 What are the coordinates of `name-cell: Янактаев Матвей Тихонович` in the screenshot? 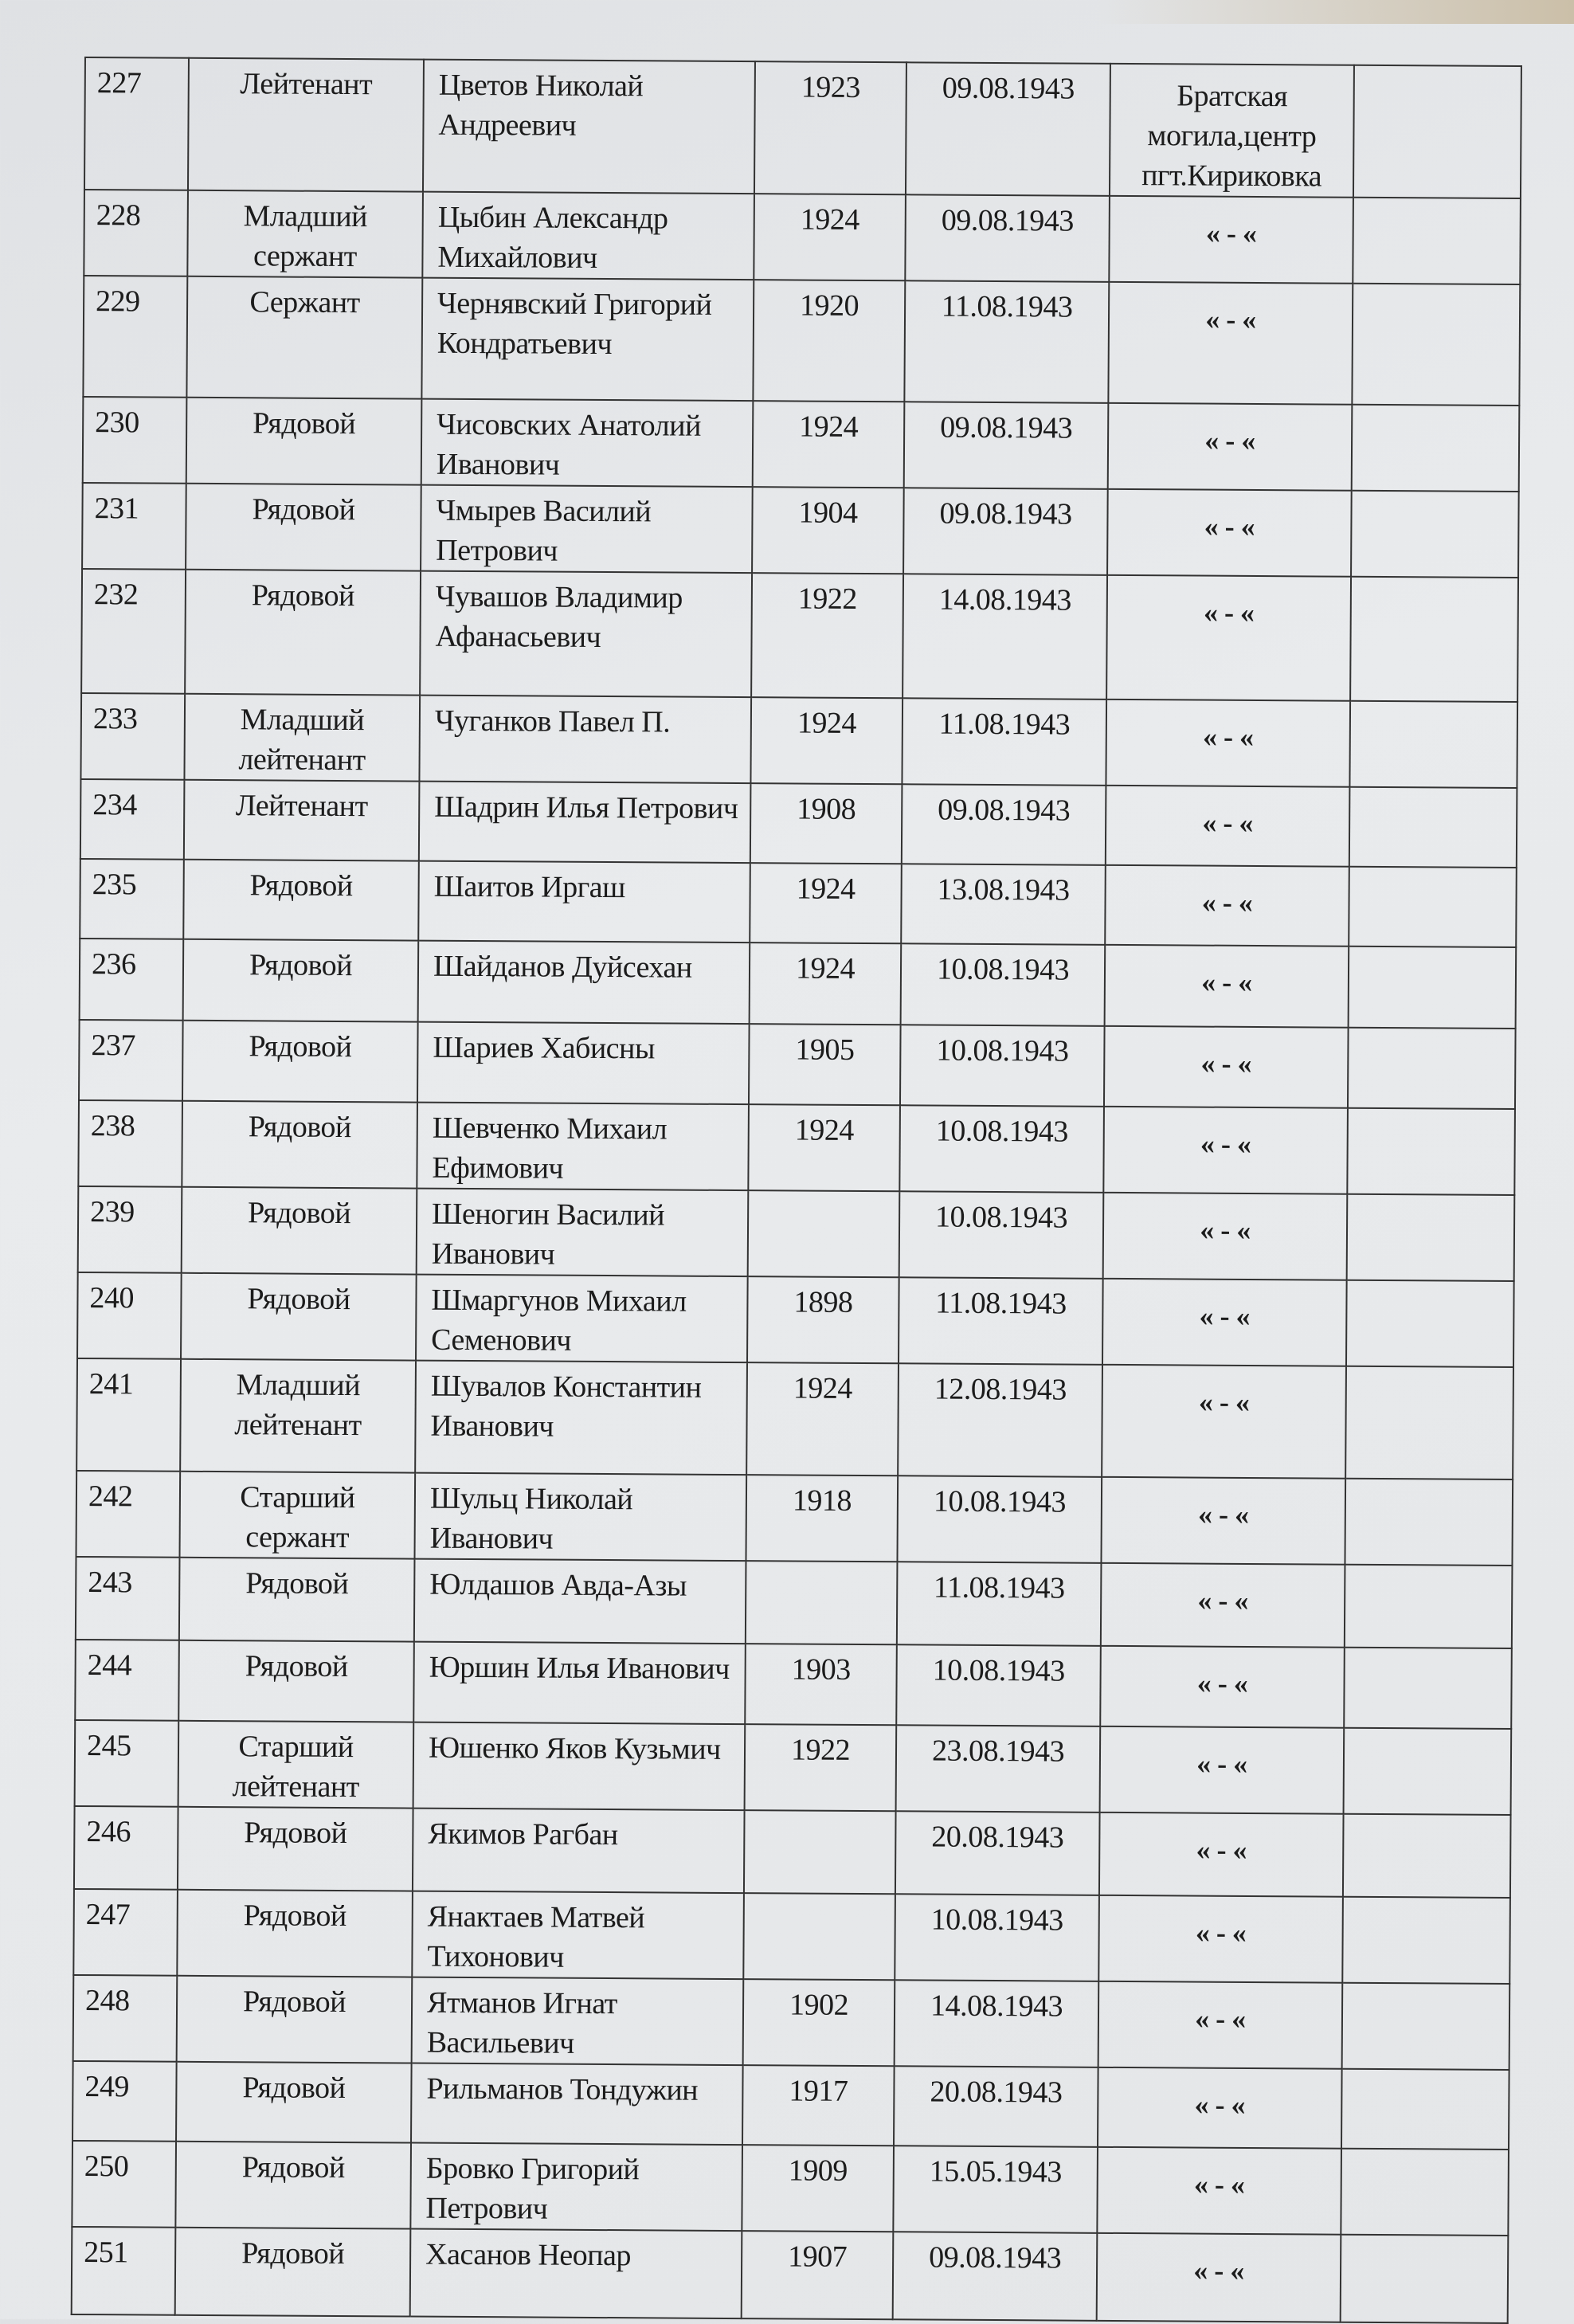 It's located at (578, 1936).